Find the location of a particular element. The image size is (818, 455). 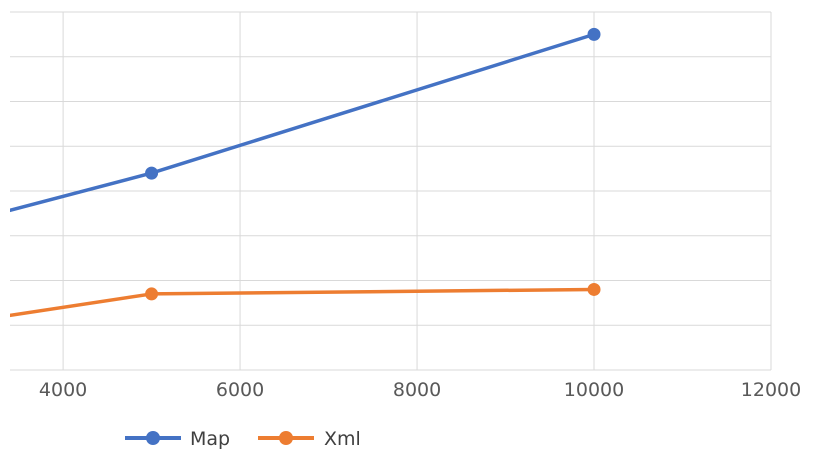

x-tick-label: 12000 is located at coordinates (771, 390).